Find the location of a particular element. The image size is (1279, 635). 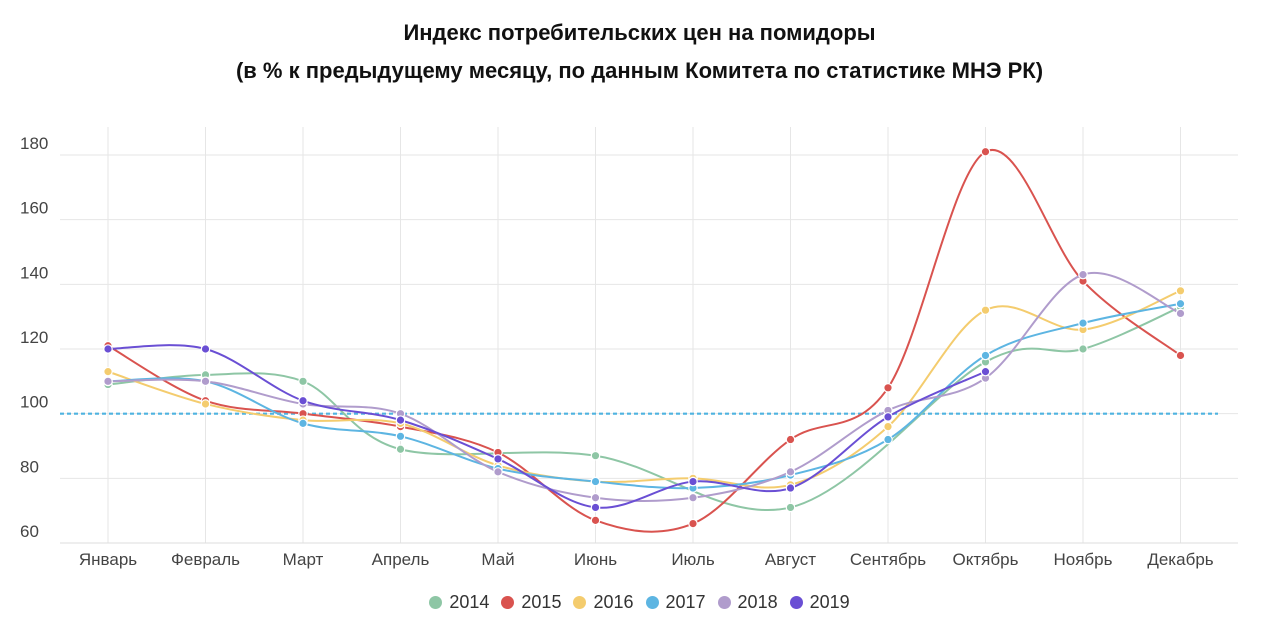

x-tick-label: Ноябрь is located at coordinates (1083, 559).